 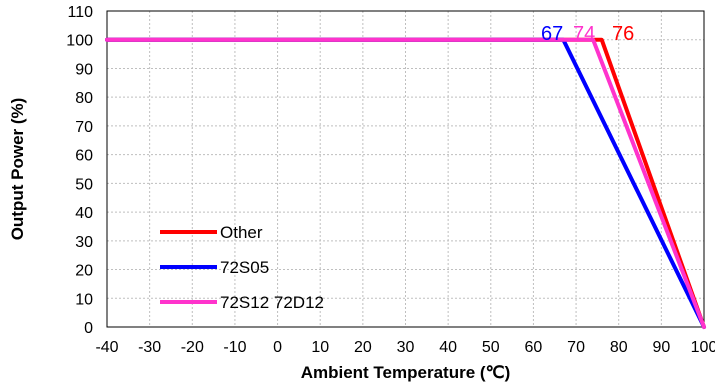 What do you see at coordinates (84, 213) in the screenshot?
I see `y-tick-label: 40` at bounding box center [84, 213].